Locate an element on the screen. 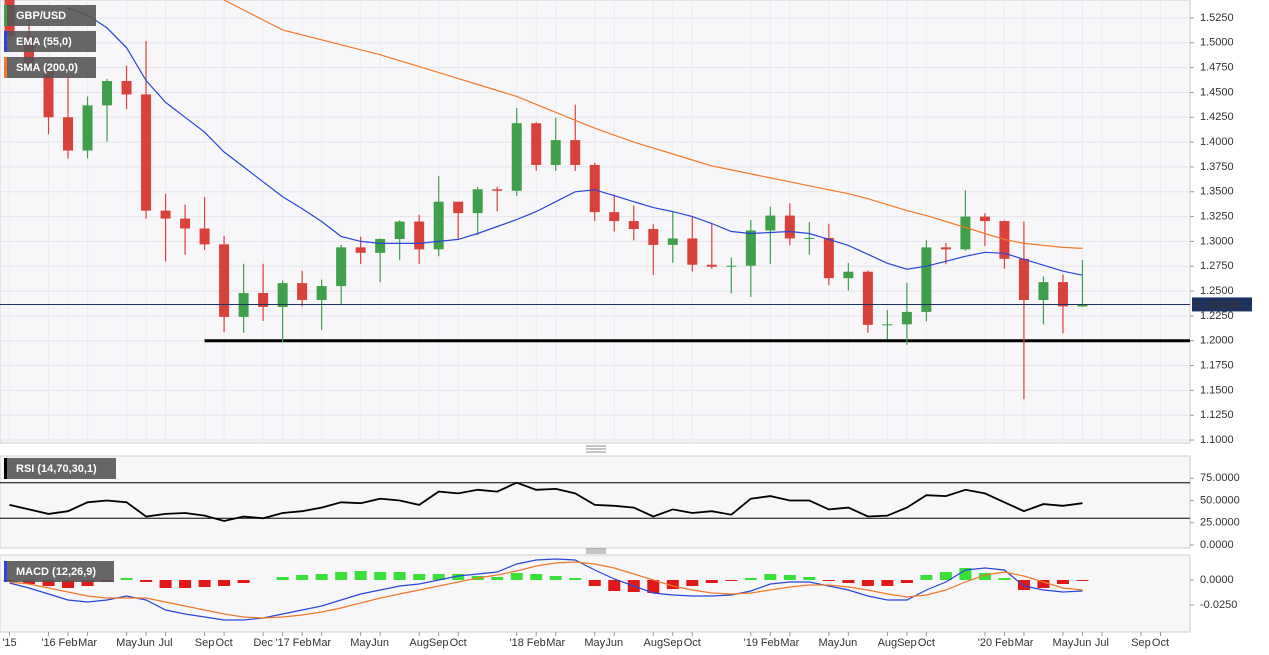 Image resolution: width=1269 pixels, height=655 pixels. y-tick-label: 1.3000 is located at coordinates (1217, 241).